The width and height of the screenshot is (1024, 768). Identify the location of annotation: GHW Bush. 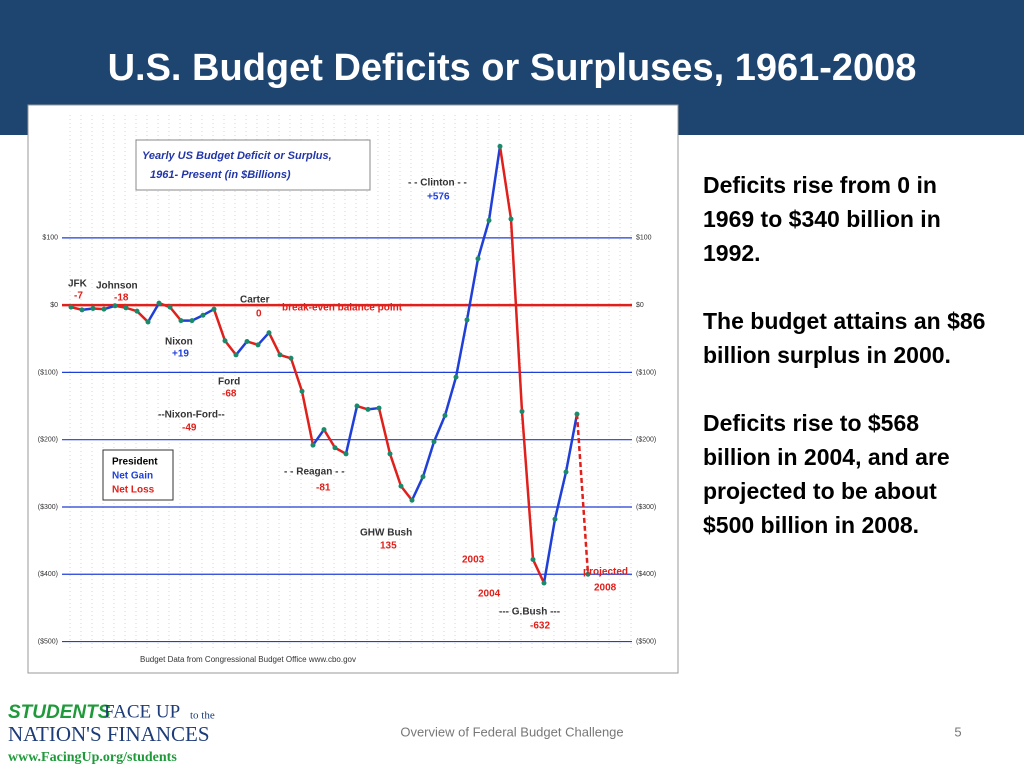
(386, 533).